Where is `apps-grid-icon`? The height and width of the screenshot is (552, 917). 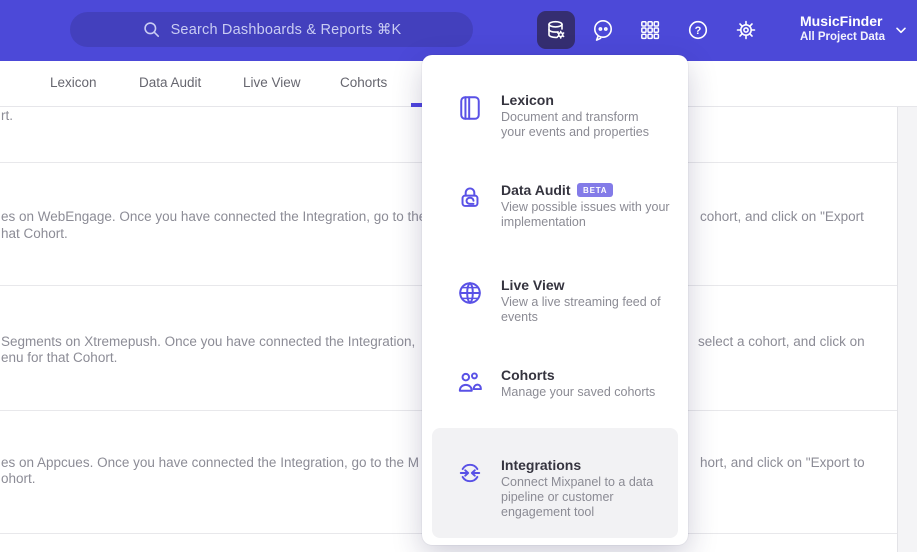 apps-grid-icon is located at coordinates (650, 30).